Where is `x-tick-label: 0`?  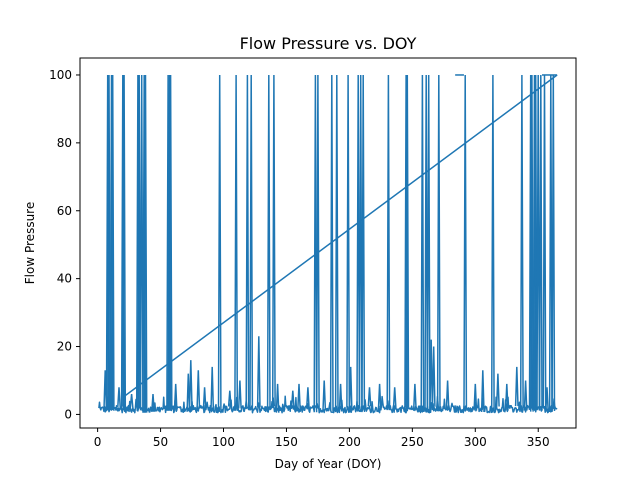 x-tick-label: 0 is located at coordinates (98, 442).